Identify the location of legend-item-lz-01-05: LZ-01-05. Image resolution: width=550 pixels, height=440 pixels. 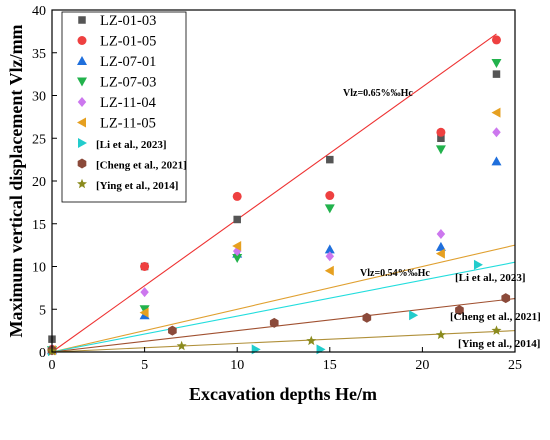
(116, 42).